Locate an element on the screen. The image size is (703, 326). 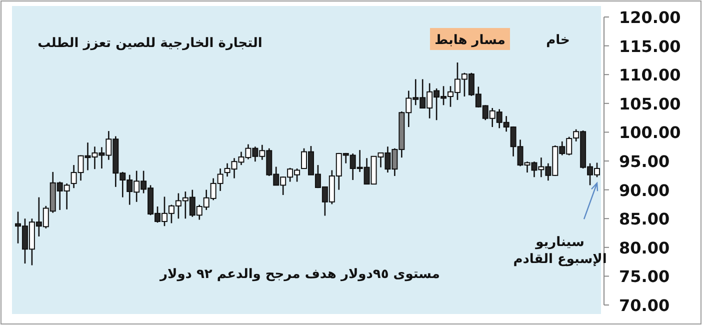
y-tick-label: 85.00 is located at coordinates (644, 219).